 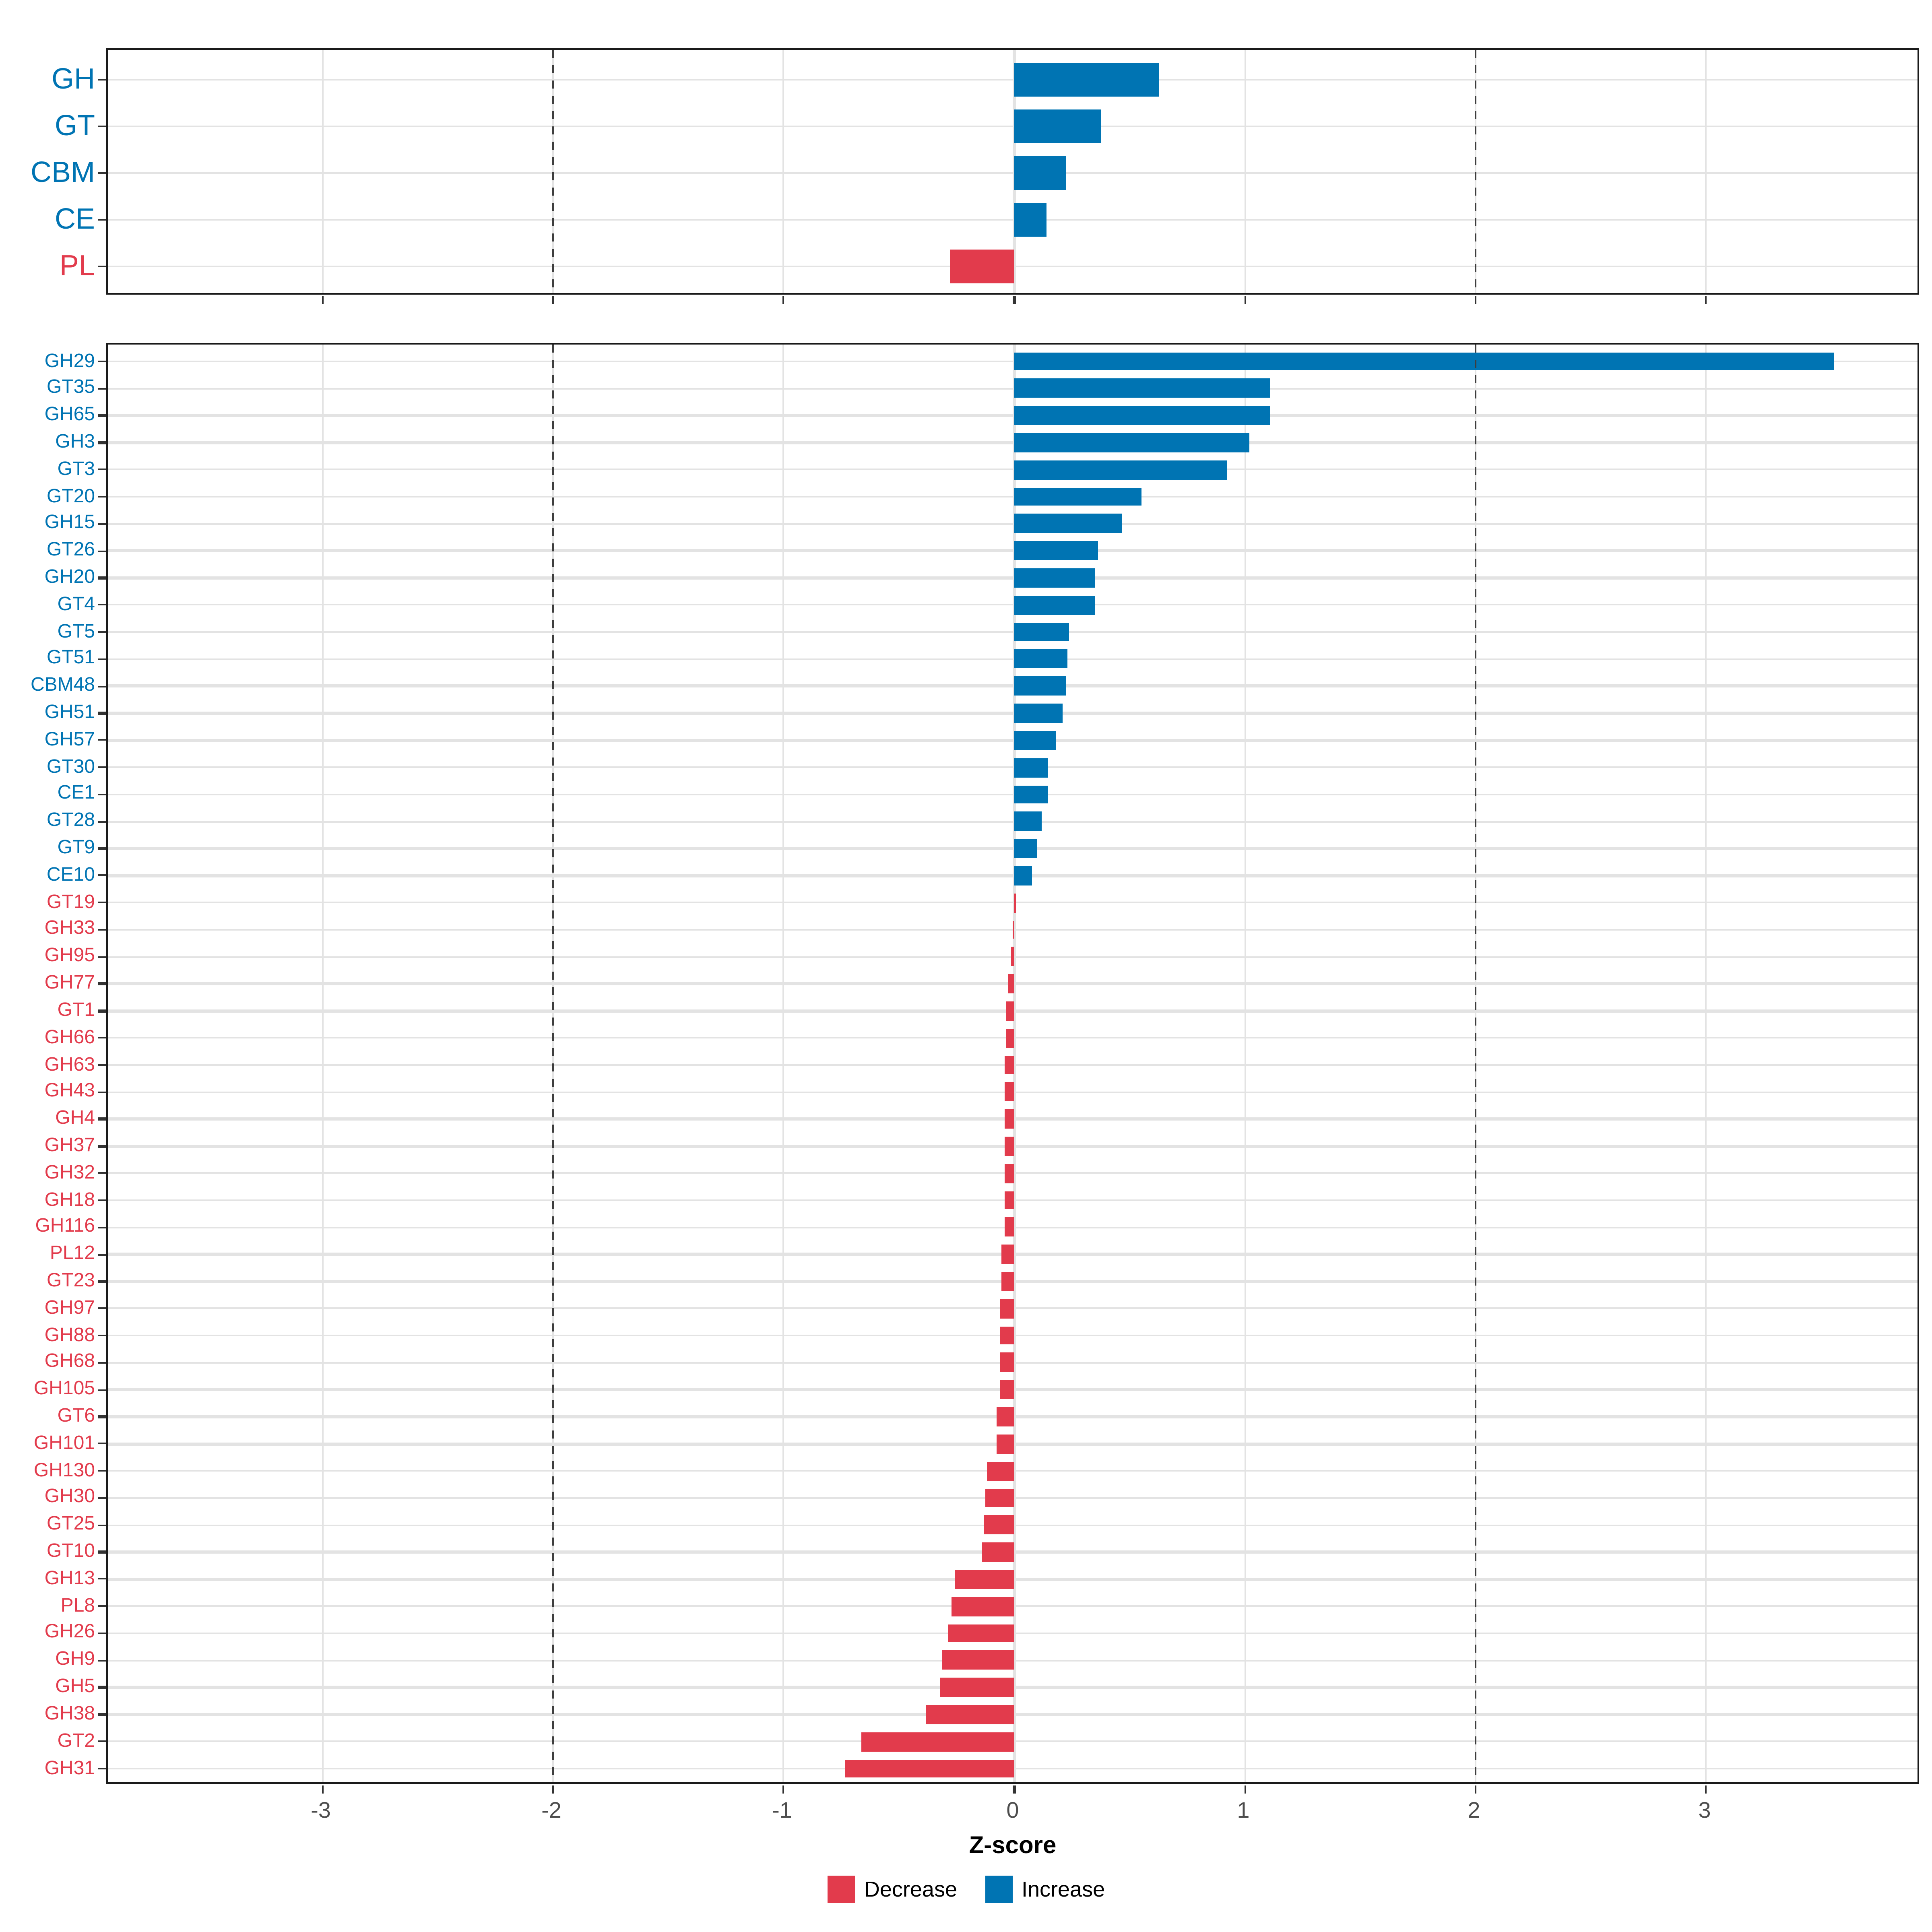 What do you see at coordinates (70, 1523) in the screenshot?
I see `row-label-GT25: GT25` at bounding box center [70, 1523].